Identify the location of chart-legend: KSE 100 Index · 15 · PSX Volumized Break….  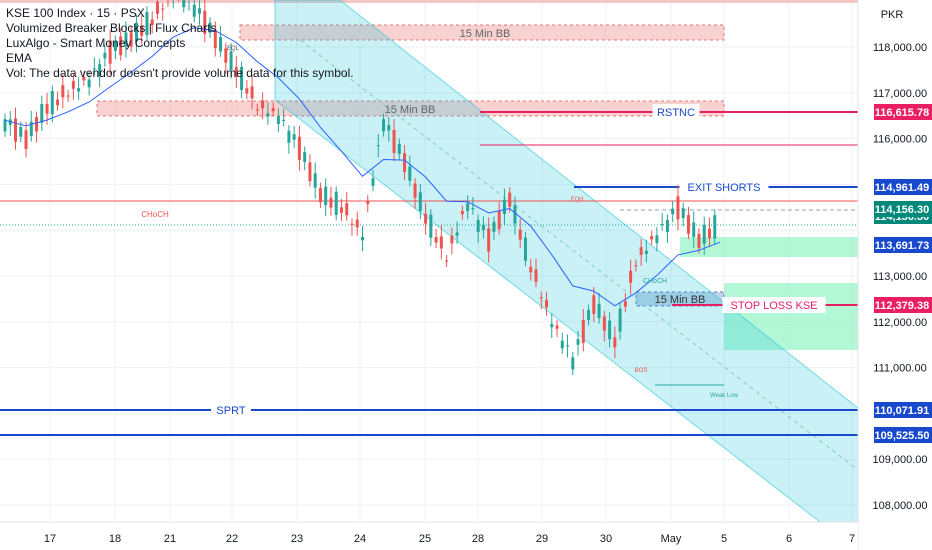
(180, 43).